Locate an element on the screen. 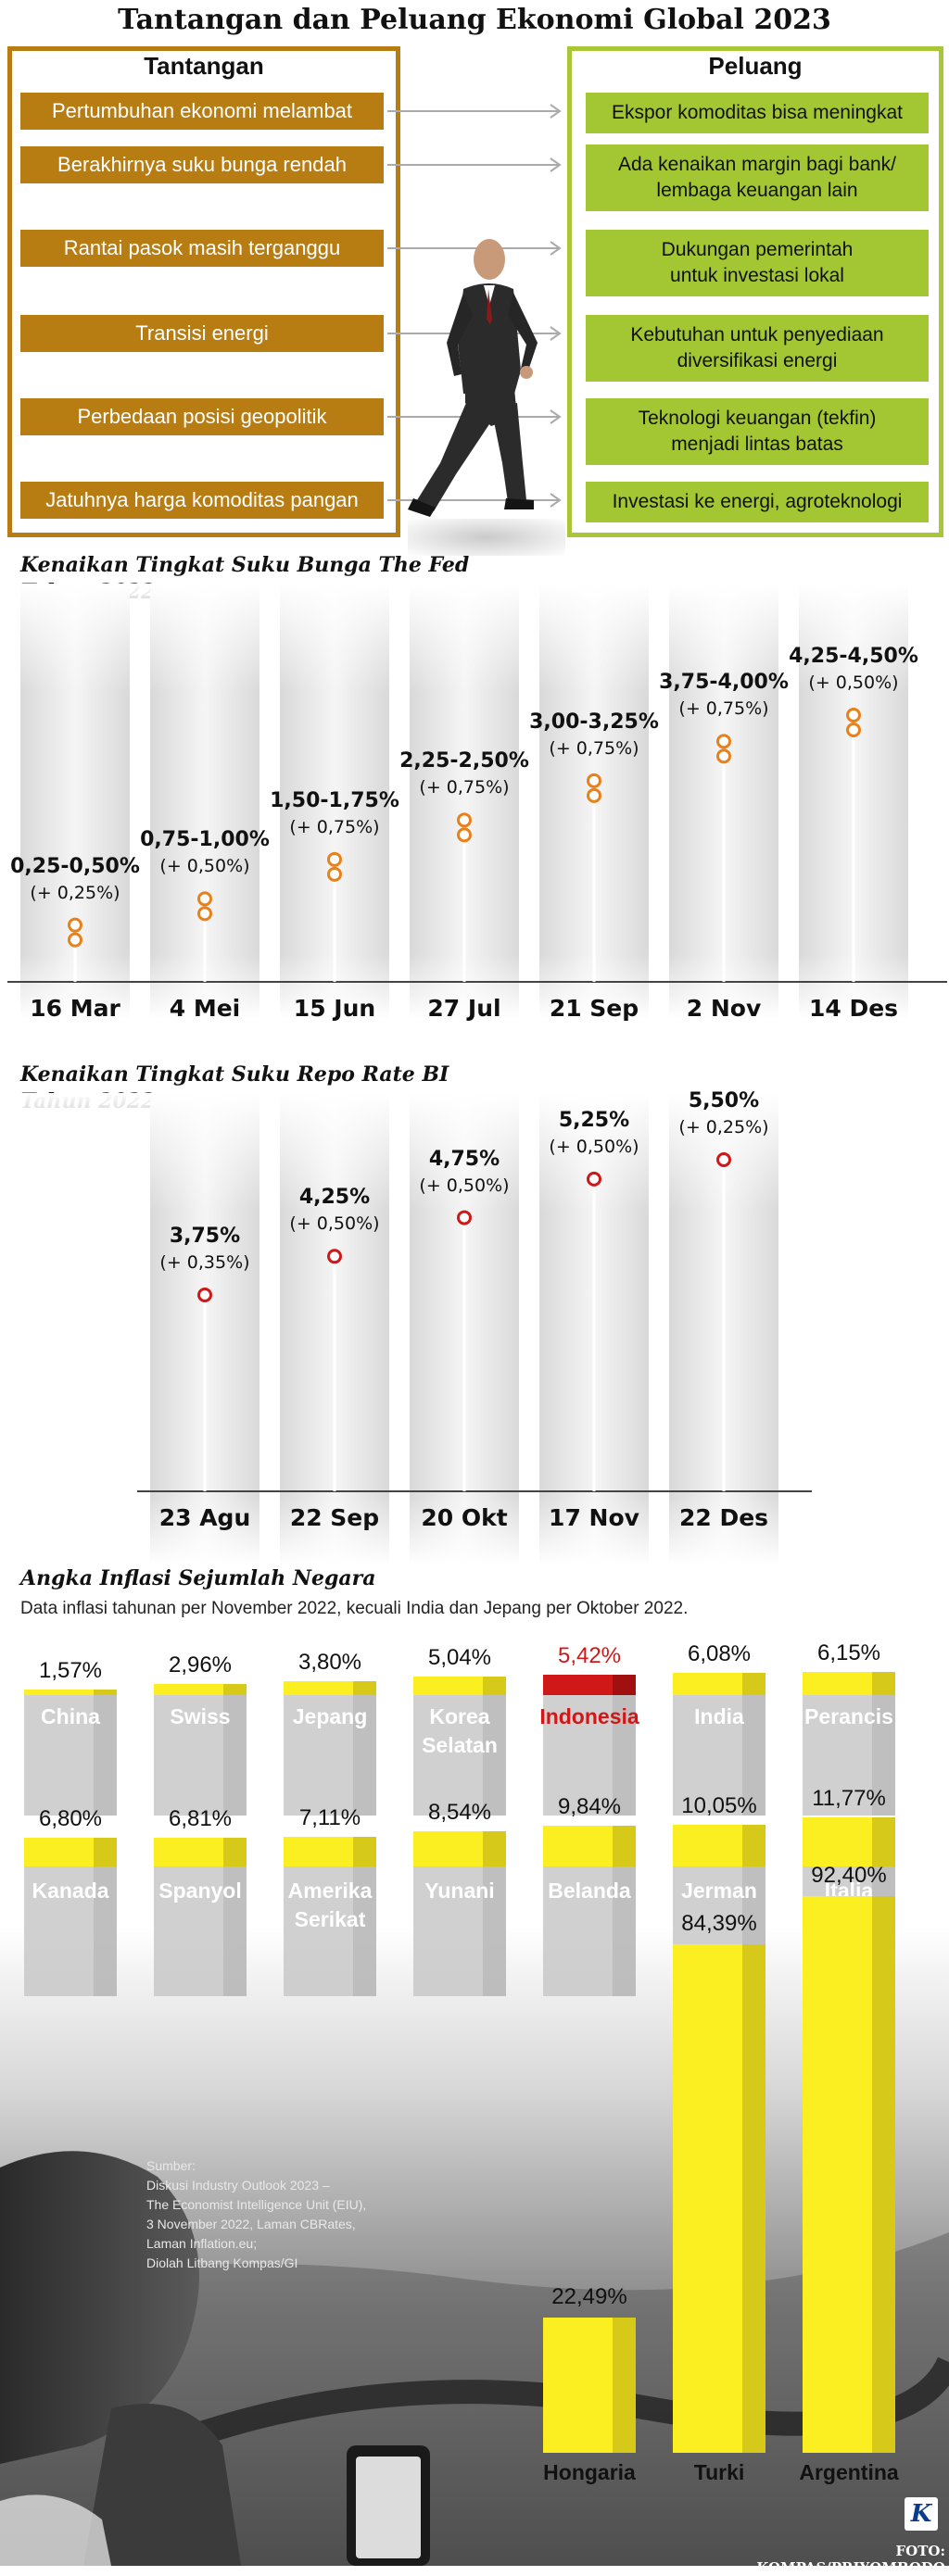 This screenshot has height=2576, width=949. peluang-item: Investasi ke energi, agroteknologi is located at coordinates (757, 502).